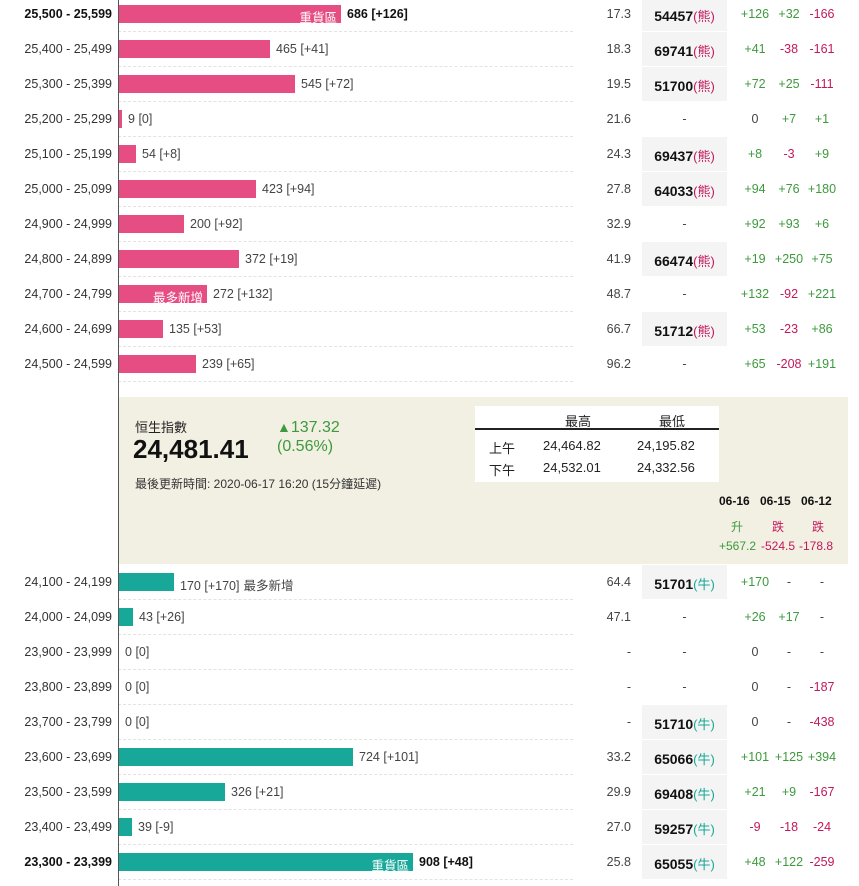 The width and height of the screenshot is (859, 886). What do you see at coordinates (684, 582) in the screenshot?
I see `warrant-code: 51701(牛)` at bounding box center [684, 582].